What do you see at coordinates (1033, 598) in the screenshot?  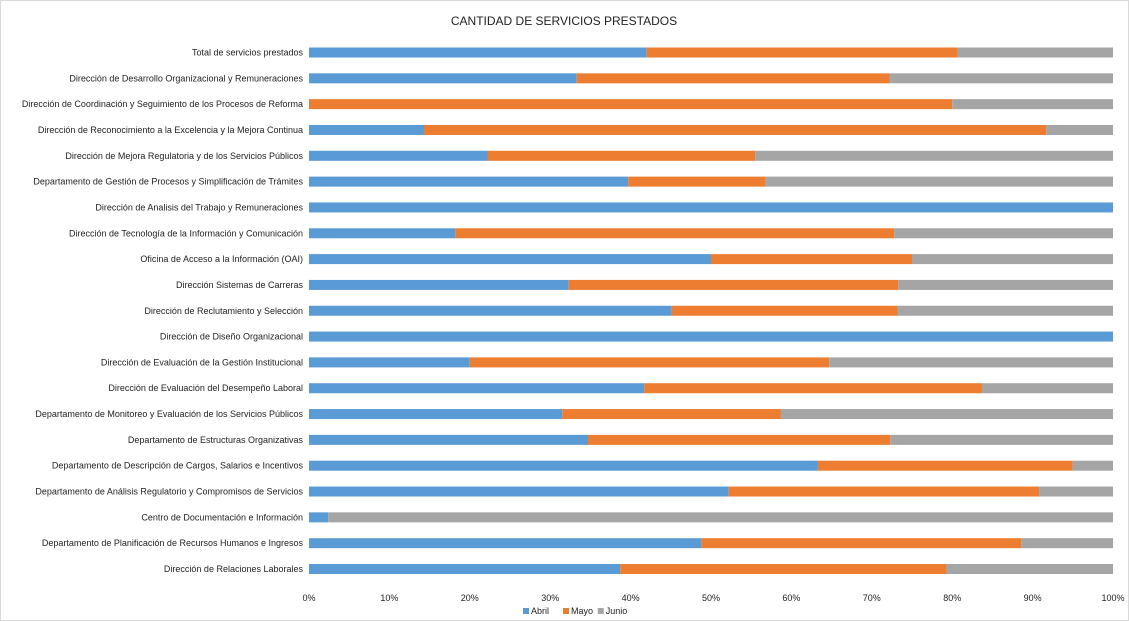 I see `x-tick-label: 90%` at bounding box center [1033, 598].